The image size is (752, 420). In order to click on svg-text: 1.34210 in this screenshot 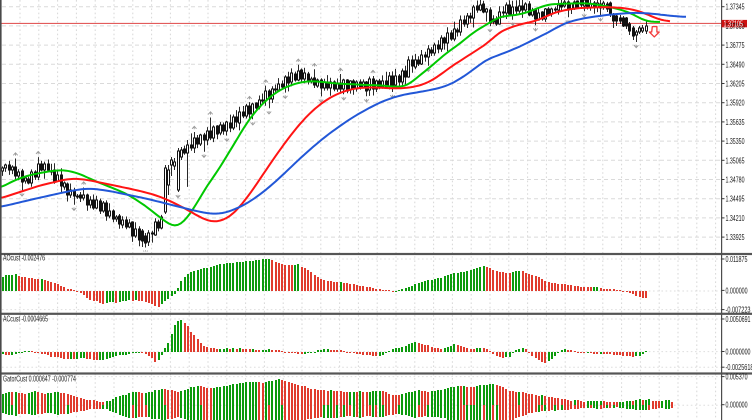, I will do `click(735, 218)`.